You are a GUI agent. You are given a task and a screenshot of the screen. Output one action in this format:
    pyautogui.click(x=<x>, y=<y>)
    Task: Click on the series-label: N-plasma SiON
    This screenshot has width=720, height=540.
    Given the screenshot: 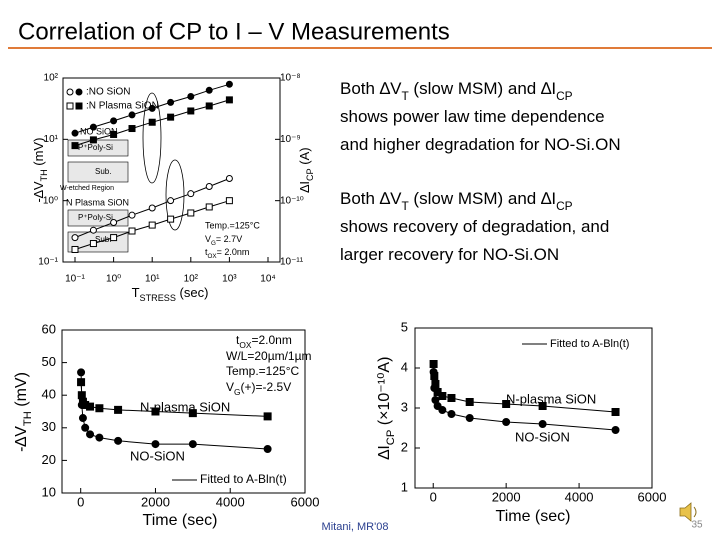 What is the action you would take?
    pyautogui.click(x=551, y=398)
    